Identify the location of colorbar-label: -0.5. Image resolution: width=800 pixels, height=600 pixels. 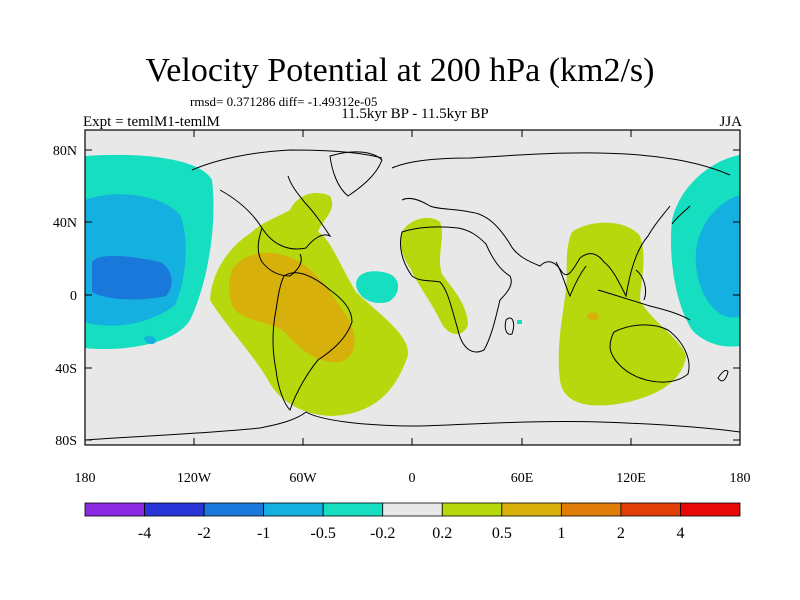
(323, 533).